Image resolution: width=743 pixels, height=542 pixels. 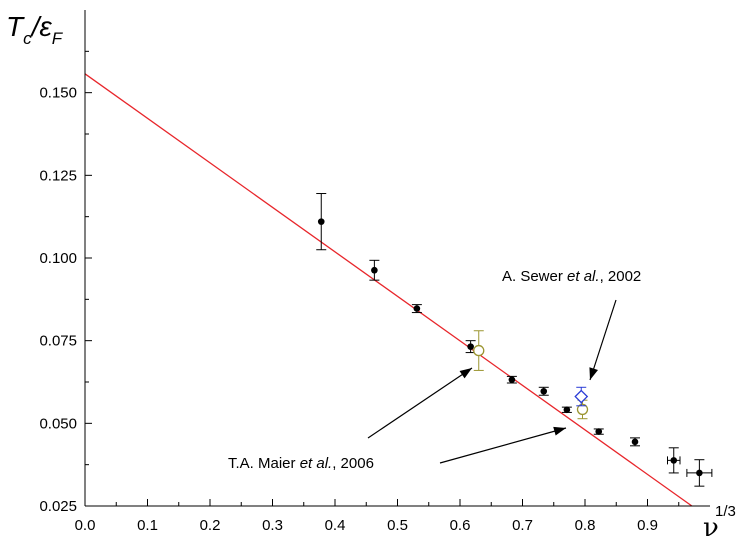 I want to click on annotation-label: T.A. Maier et al., 2006, so click(x=301, y=463).